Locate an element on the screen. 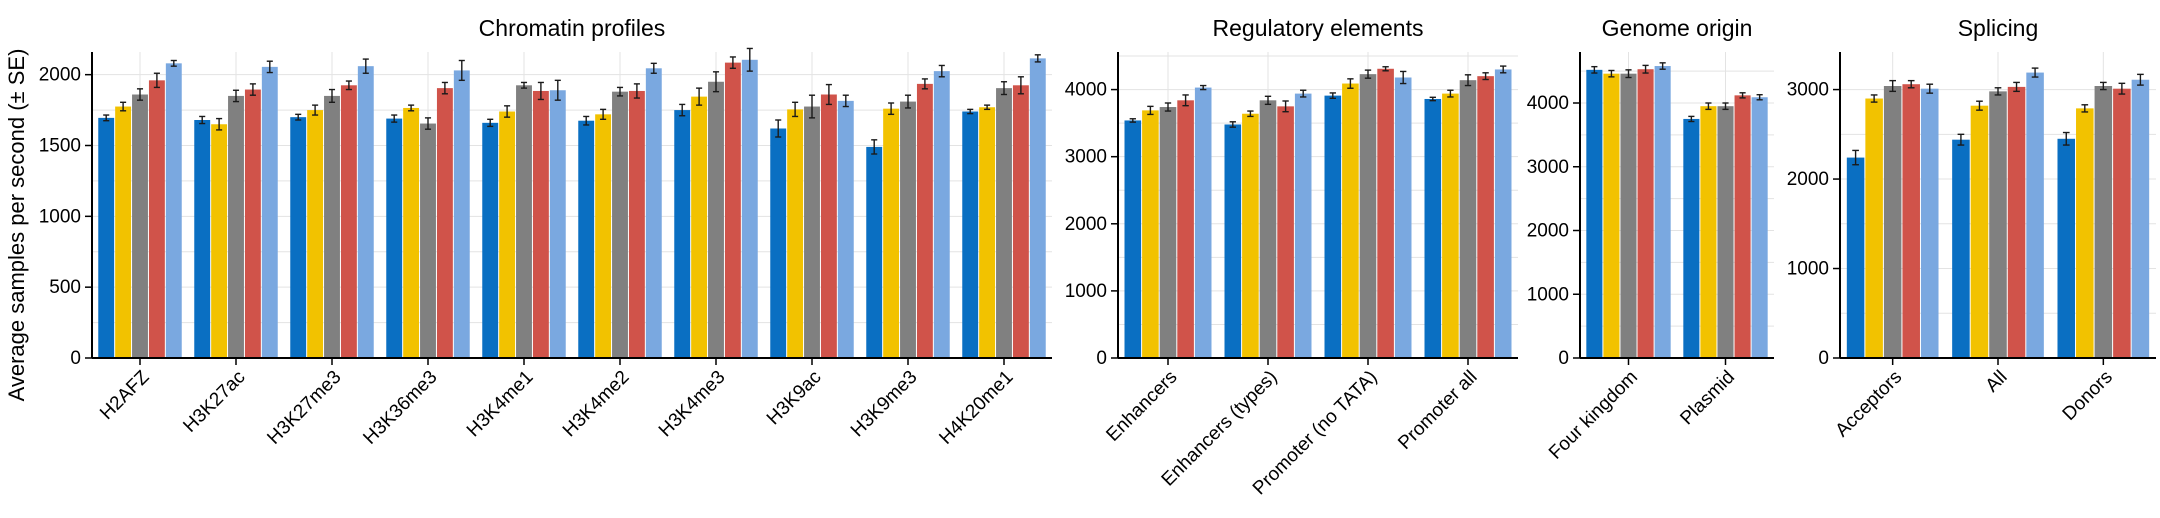  x-tick-label: H3K4me2 is located at coordinates (596, 404).